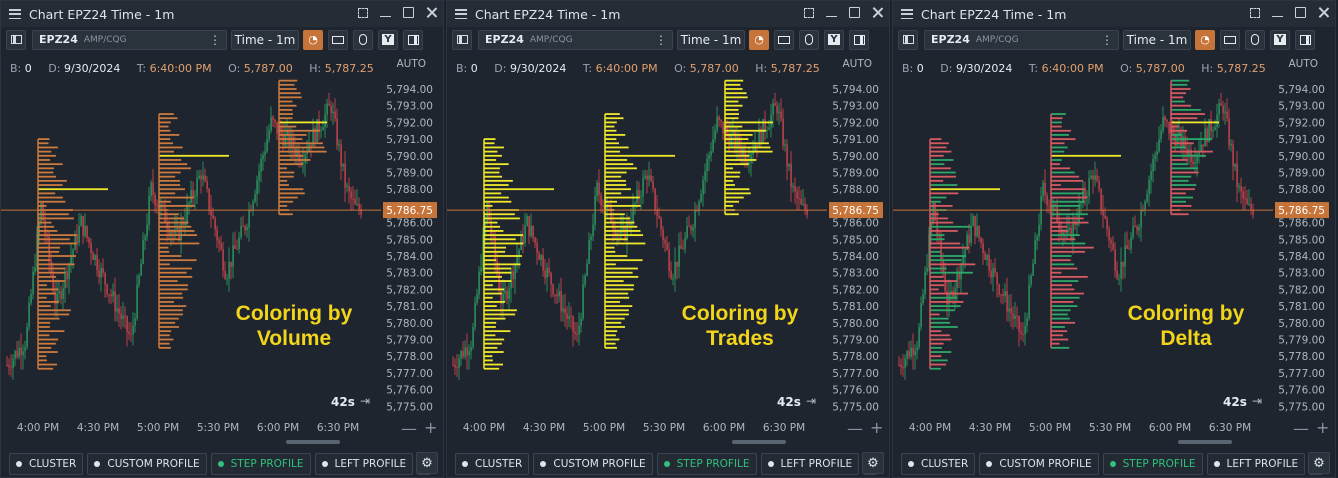 The width and height of the screenshot is (1338, 478). Describe the element at coordinates (855, 307) in the screenshot. I see `price-tick-label: 5,781.00` at that location.